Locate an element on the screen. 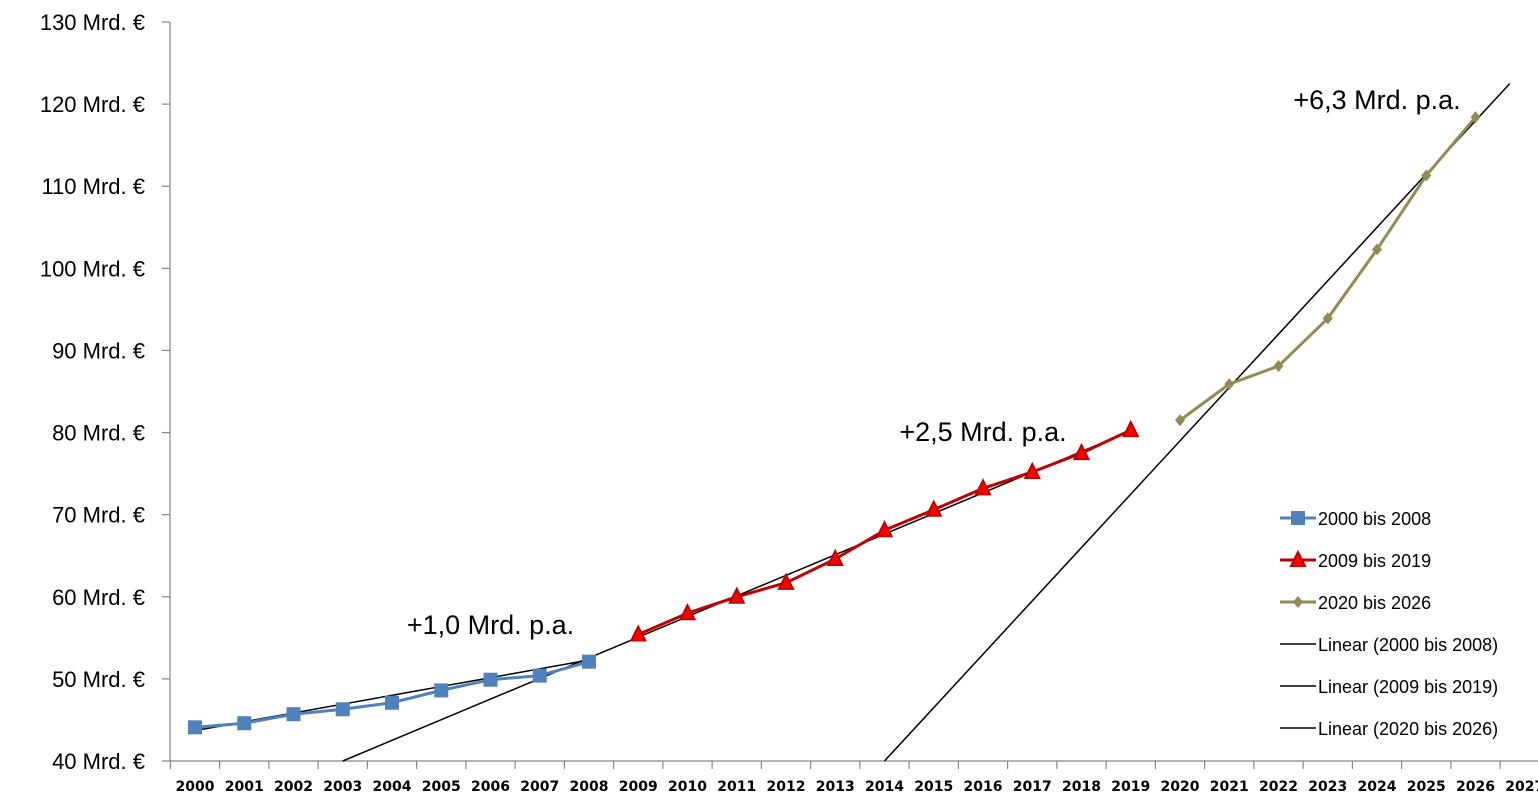  legend-entry: 2000 bis 2008 is located at coordinates (1355, 519).